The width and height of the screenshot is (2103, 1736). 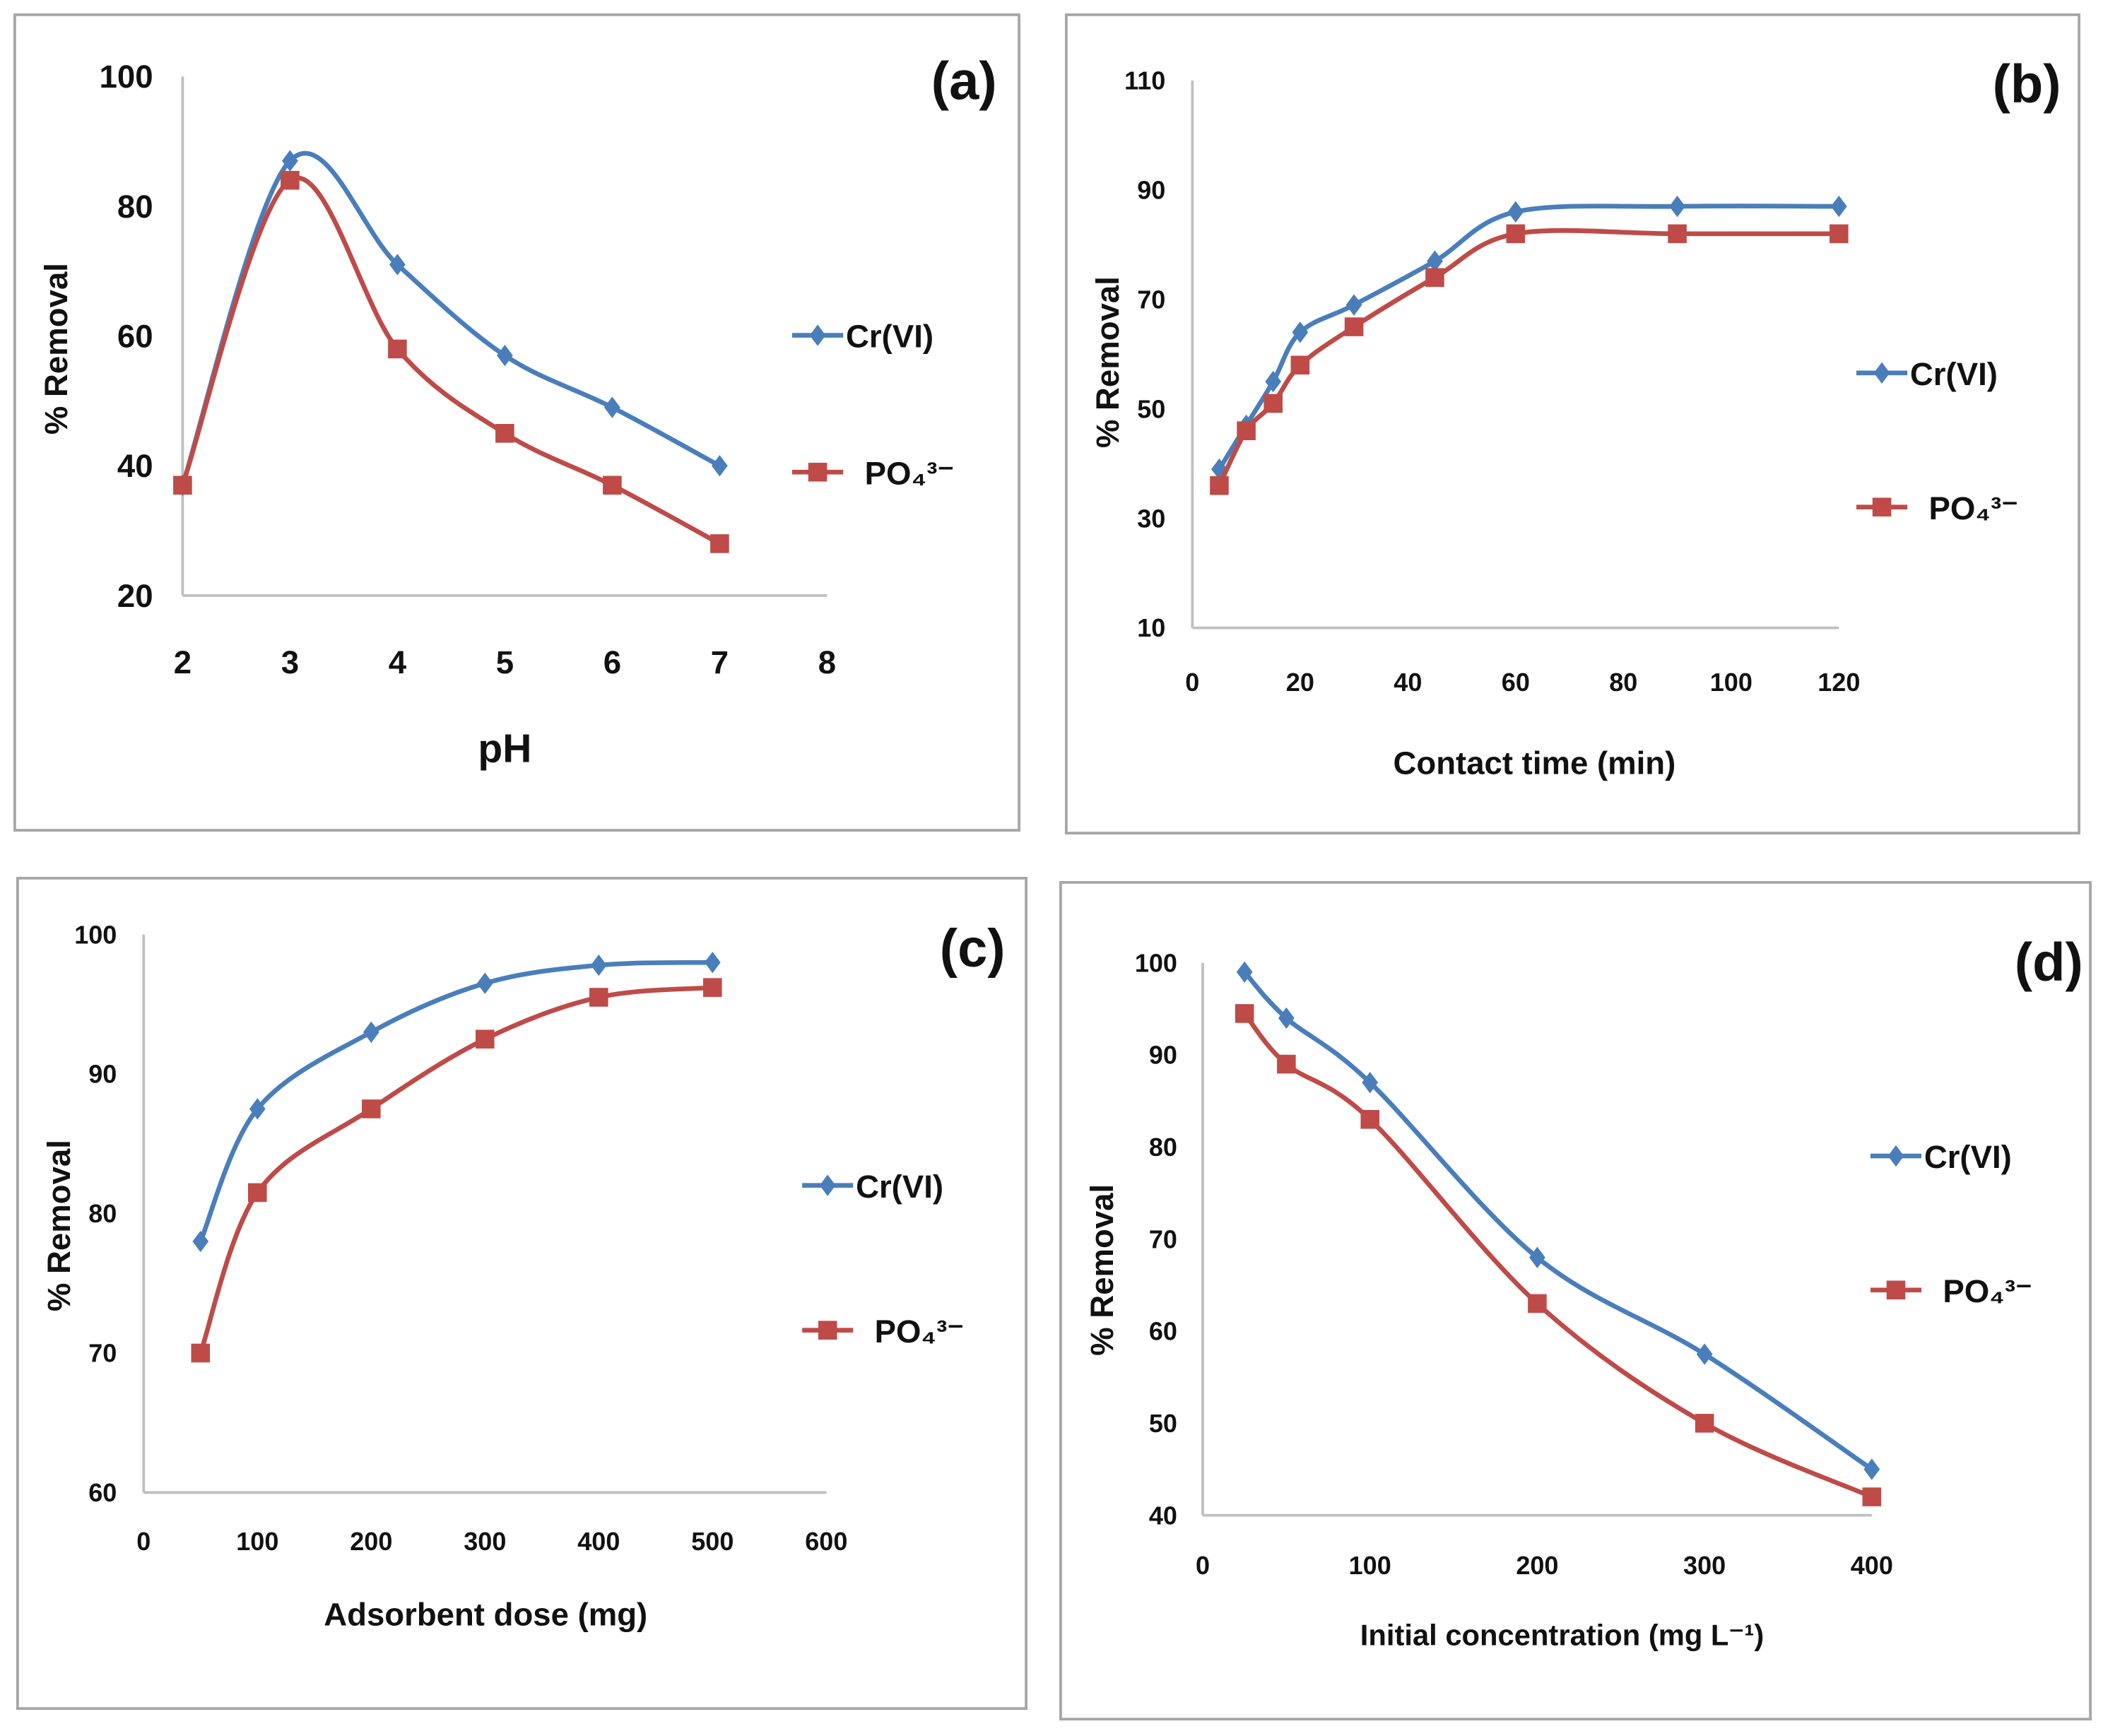 What do you see at coordinates (973, 949) in the screenshot?
I see `panel-label: (c)` at bounding box center [973, 949].